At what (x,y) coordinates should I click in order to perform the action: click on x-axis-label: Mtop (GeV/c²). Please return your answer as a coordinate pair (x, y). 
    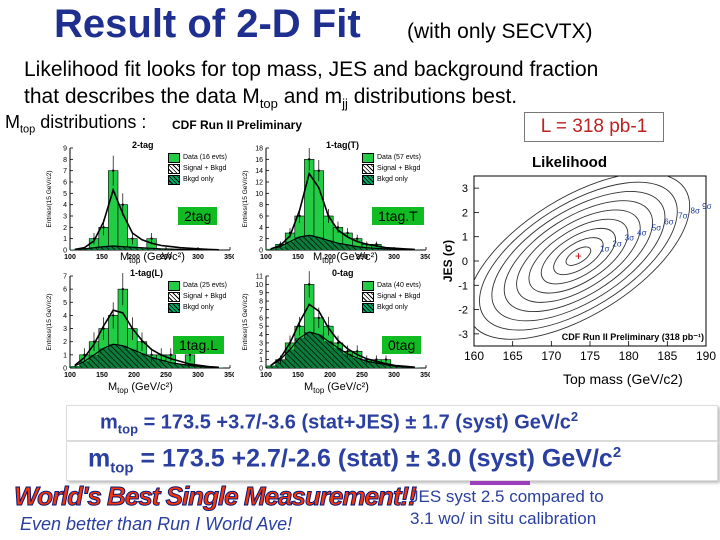
    Looking at the image, I should click on (152, 258).